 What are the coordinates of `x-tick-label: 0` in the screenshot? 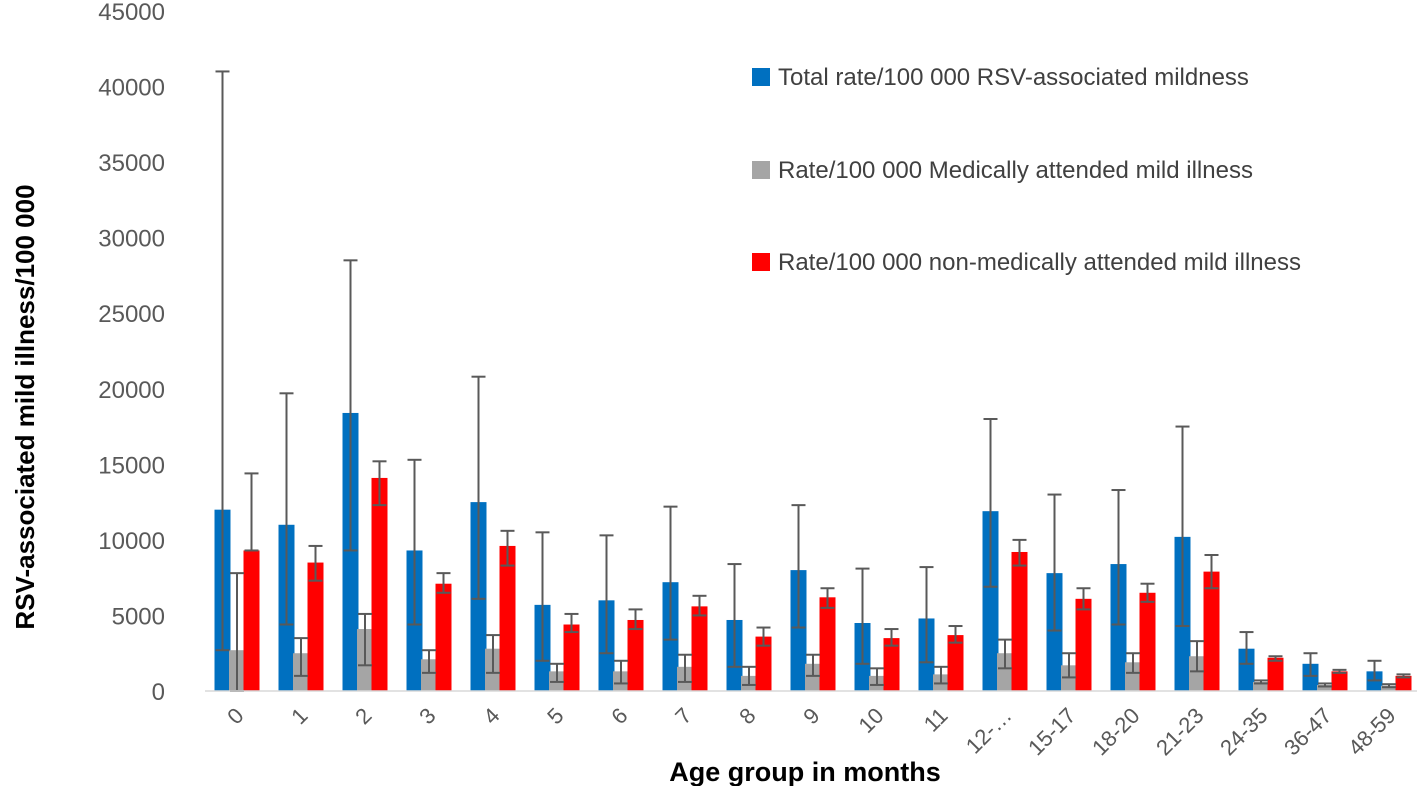 It's located at (235, 716).